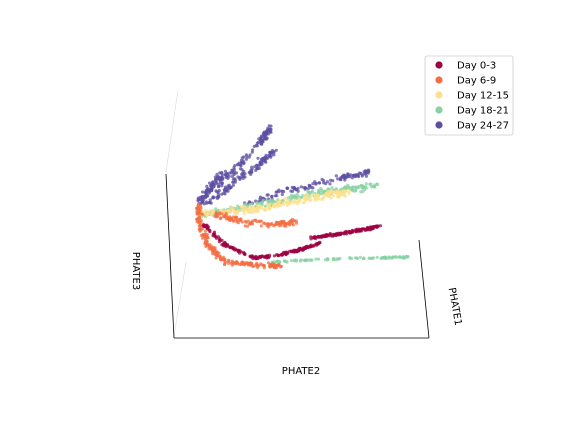  What do you see at coordinates (455, 307) in the screenshot?
I see `phate1-axis-label: PHATE1` at bounding box center [455, 307].